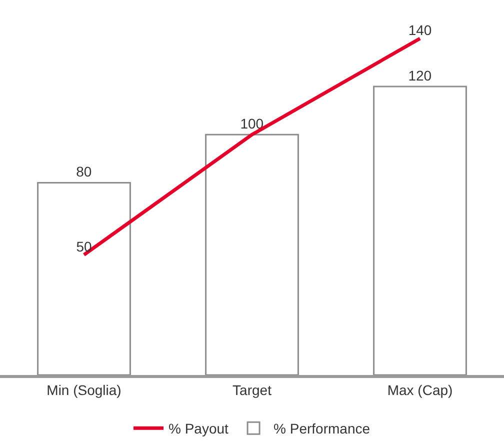  Describe the element at coordinates (84, 246) in the screenshot. I see `data-label: 50` at that location.